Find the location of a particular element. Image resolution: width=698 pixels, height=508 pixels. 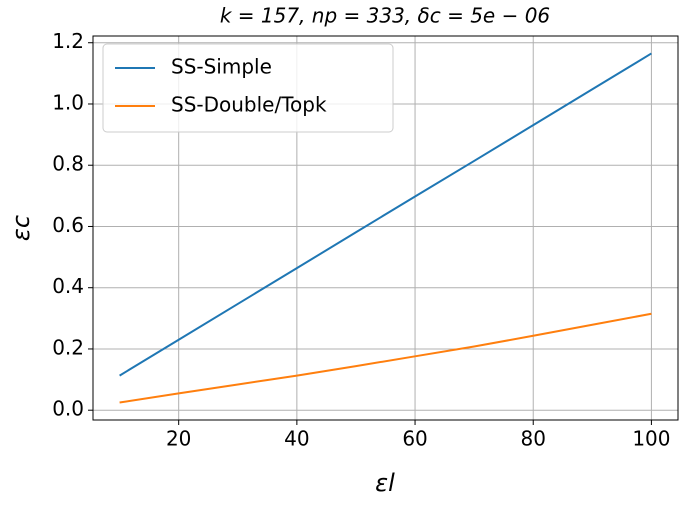

y-tick-label: 1.2 is located at coordinates (68, 41).